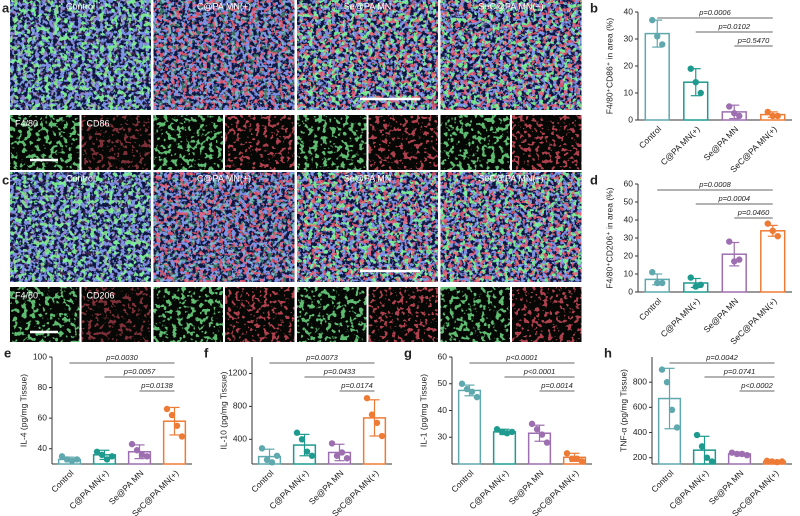 The image size is (800, 516). Describe the element at coordinates (510, 178) in the screenshot. I see `column-title: SeC@PA MN(+)` at that location.